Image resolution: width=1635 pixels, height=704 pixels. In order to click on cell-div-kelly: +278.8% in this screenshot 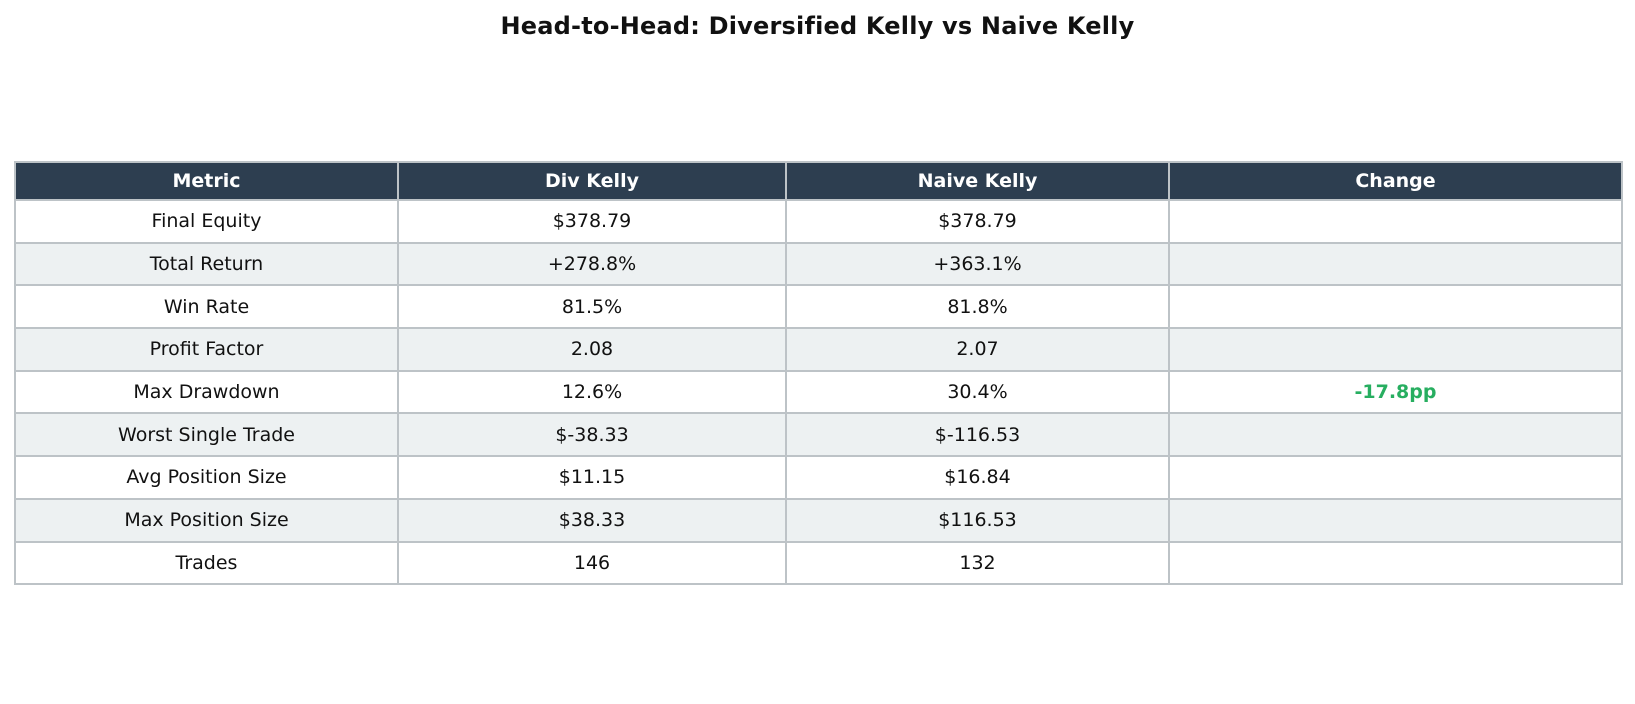, I will do `click(592, 264)`.